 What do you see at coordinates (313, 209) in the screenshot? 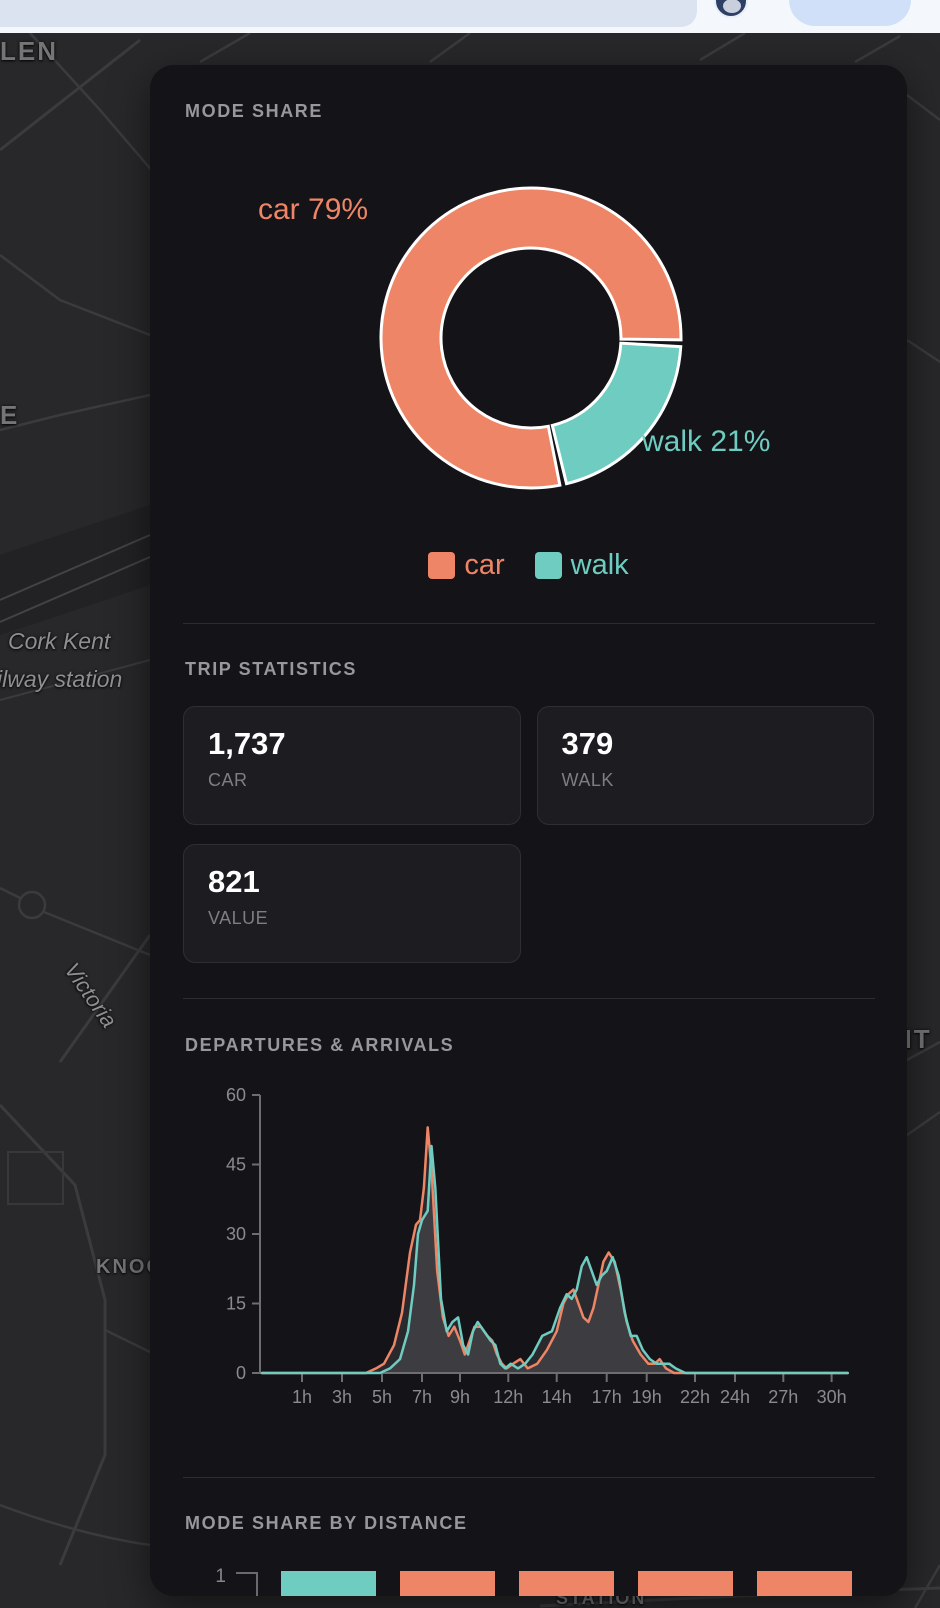
I see `donut-callout-car: car 79%` at bounding box center [313, 209].